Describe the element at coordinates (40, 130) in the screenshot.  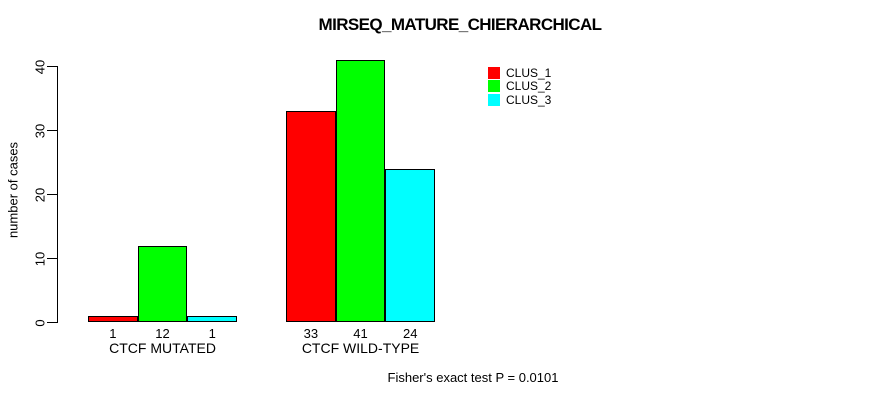
I see `y-tick-label: 30` at that location.